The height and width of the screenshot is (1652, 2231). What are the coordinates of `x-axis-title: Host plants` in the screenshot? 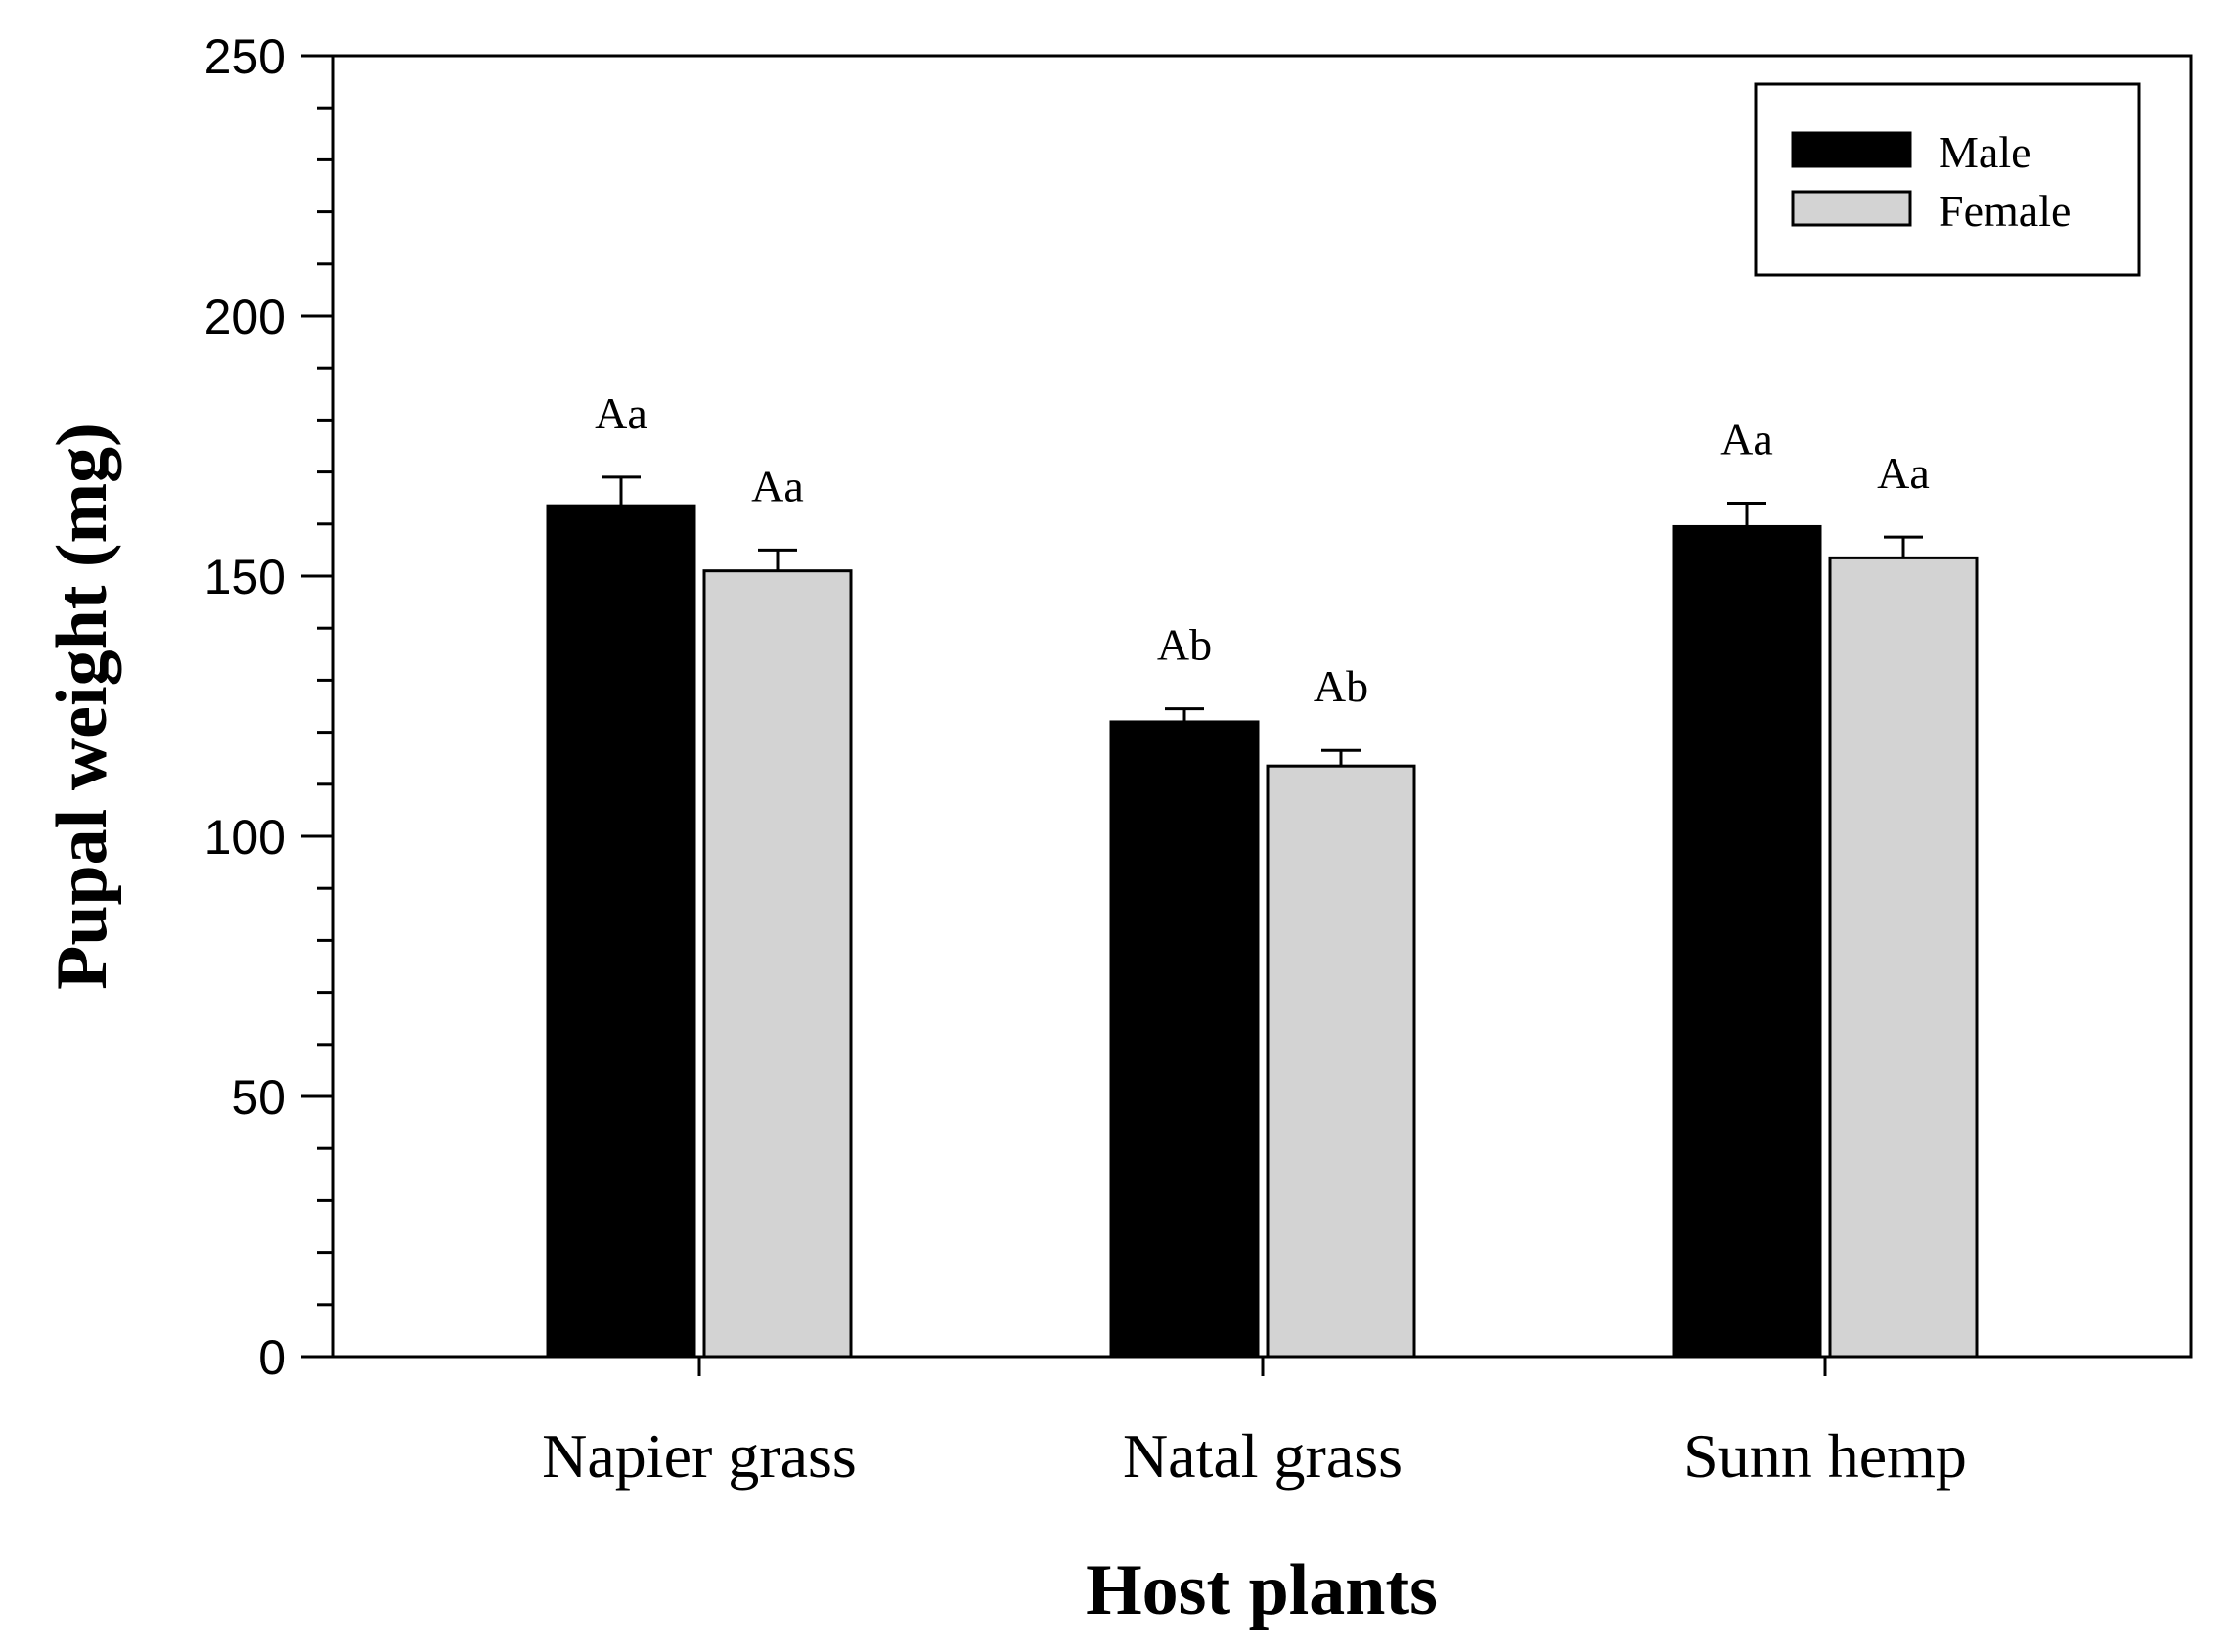 It's located at (1262, 1590).